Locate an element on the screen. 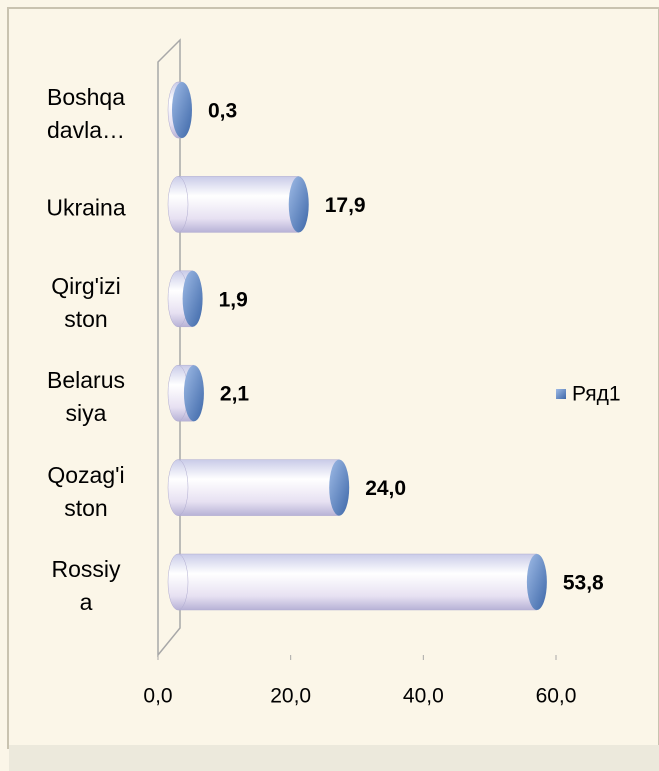 The width and height of the screenshot is (659, 771). y-tick-label: Rossiy a is located at coordinates (86, 585).